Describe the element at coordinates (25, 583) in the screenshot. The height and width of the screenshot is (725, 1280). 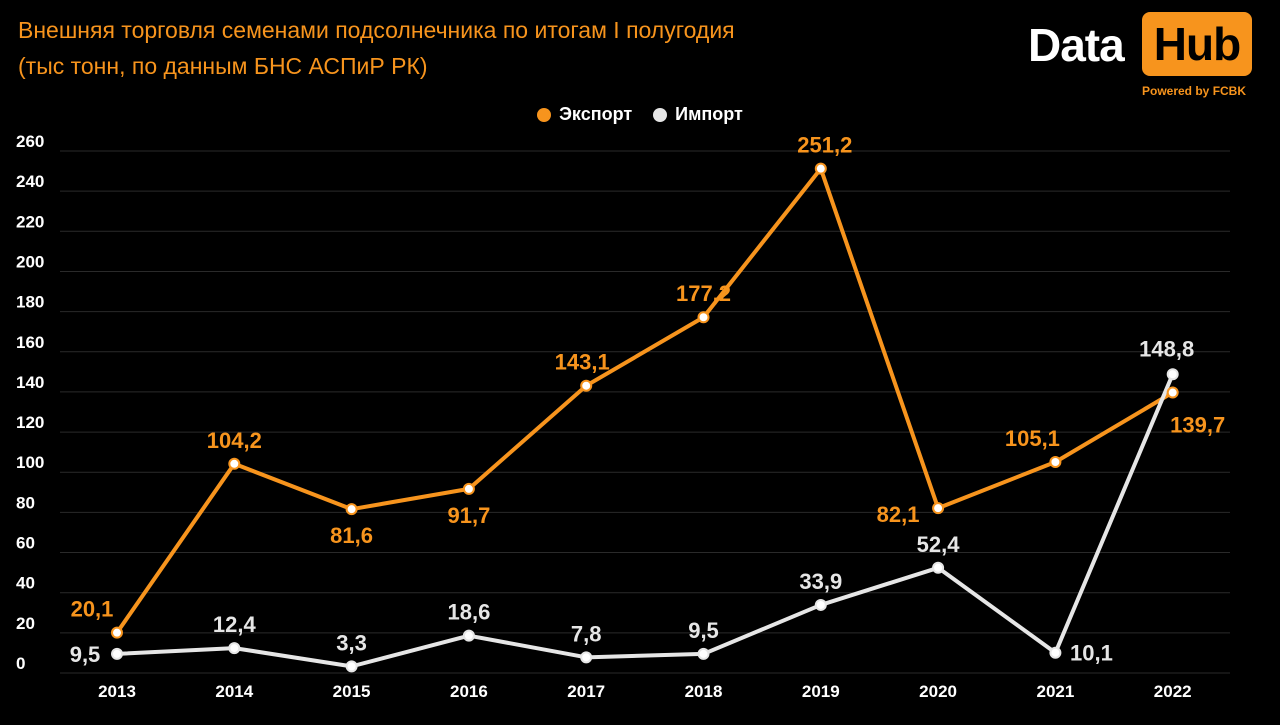
I see `y-tick-label: 40` at that location.